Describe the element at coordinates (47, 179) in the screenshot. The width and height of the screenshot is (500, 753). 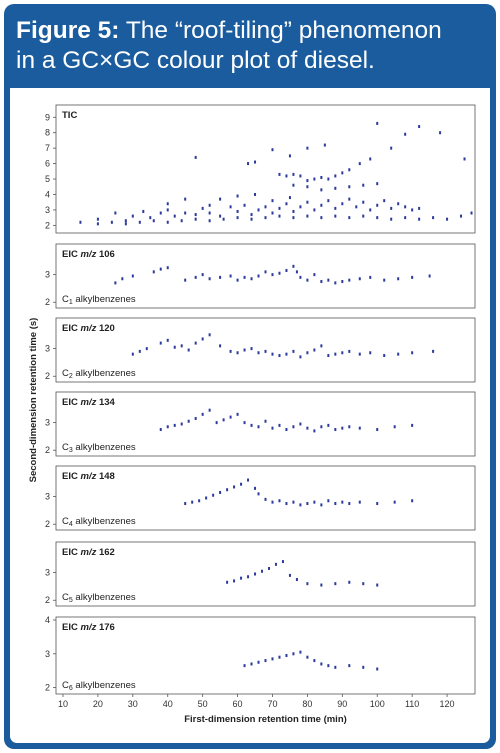
I see `y-tick-label: 5` at that location.